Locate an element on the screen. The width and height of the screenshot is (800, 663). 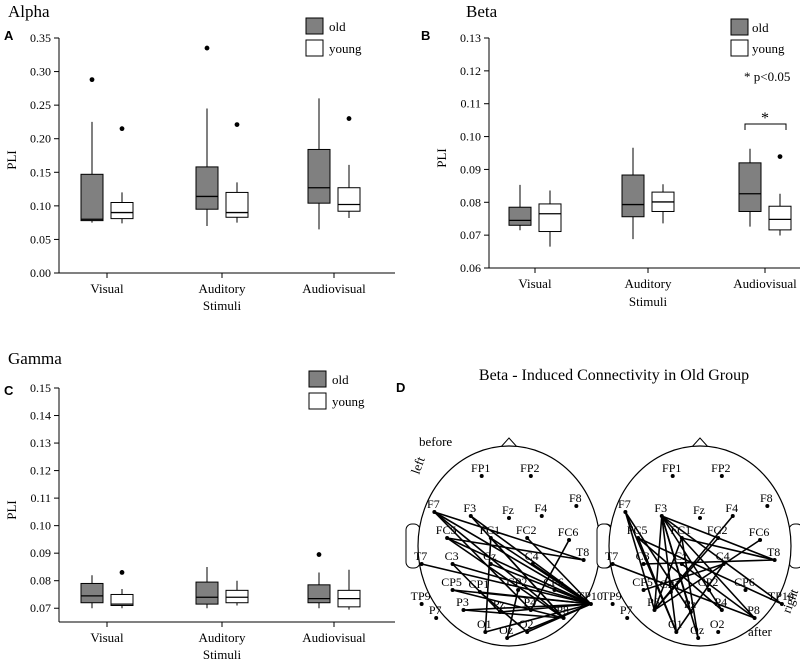
y-tick-label: 0.35 is located at coordinates (40, 38).